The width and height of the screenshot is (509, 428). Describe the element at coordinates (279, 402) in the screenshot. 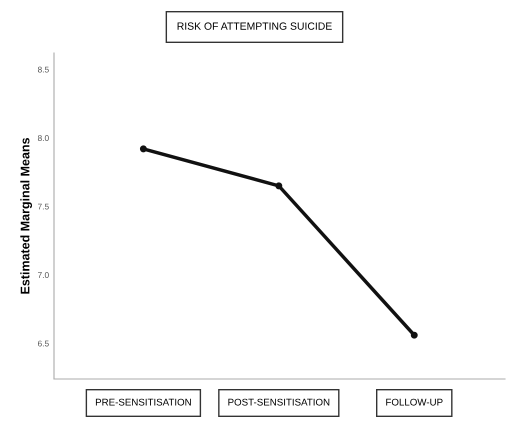

I see `x-tick-label: POST-SENSITISATION` at that location.